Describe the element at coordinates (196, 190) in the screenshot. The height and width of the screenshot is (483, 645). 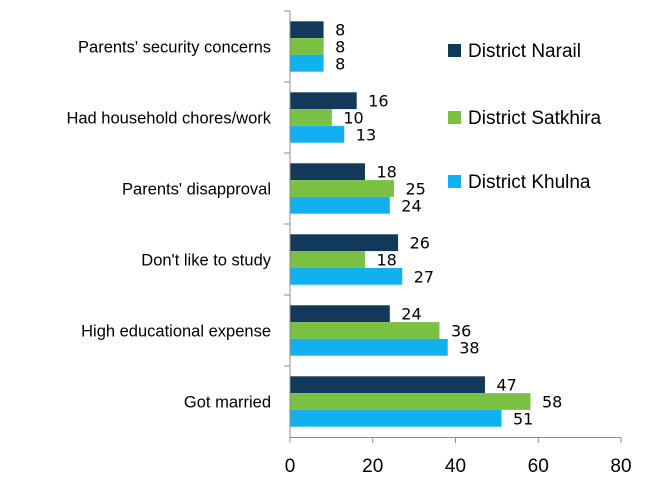
I see `category-label: Parents' disapproval` at that location.